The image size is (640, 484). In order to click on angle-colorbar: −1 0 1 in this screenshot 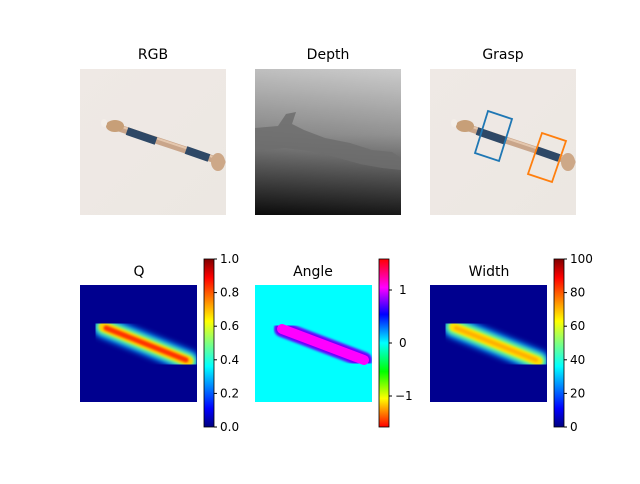, I will do `click(395, 343)`.